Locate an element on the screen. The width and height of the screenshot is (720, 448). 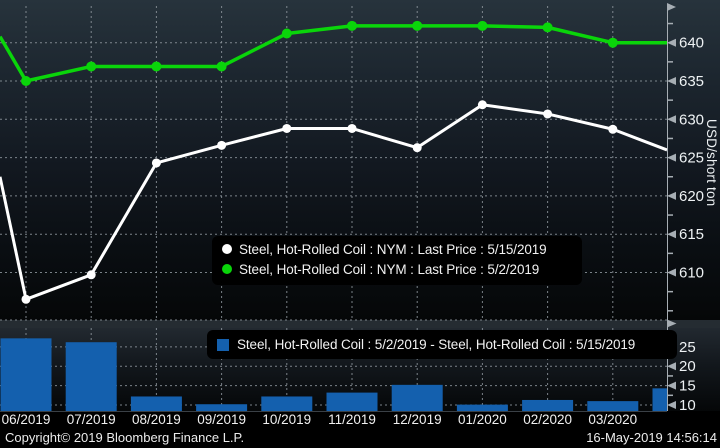
y-axis-tick-label: 615 is located at coordinates (691, 234).